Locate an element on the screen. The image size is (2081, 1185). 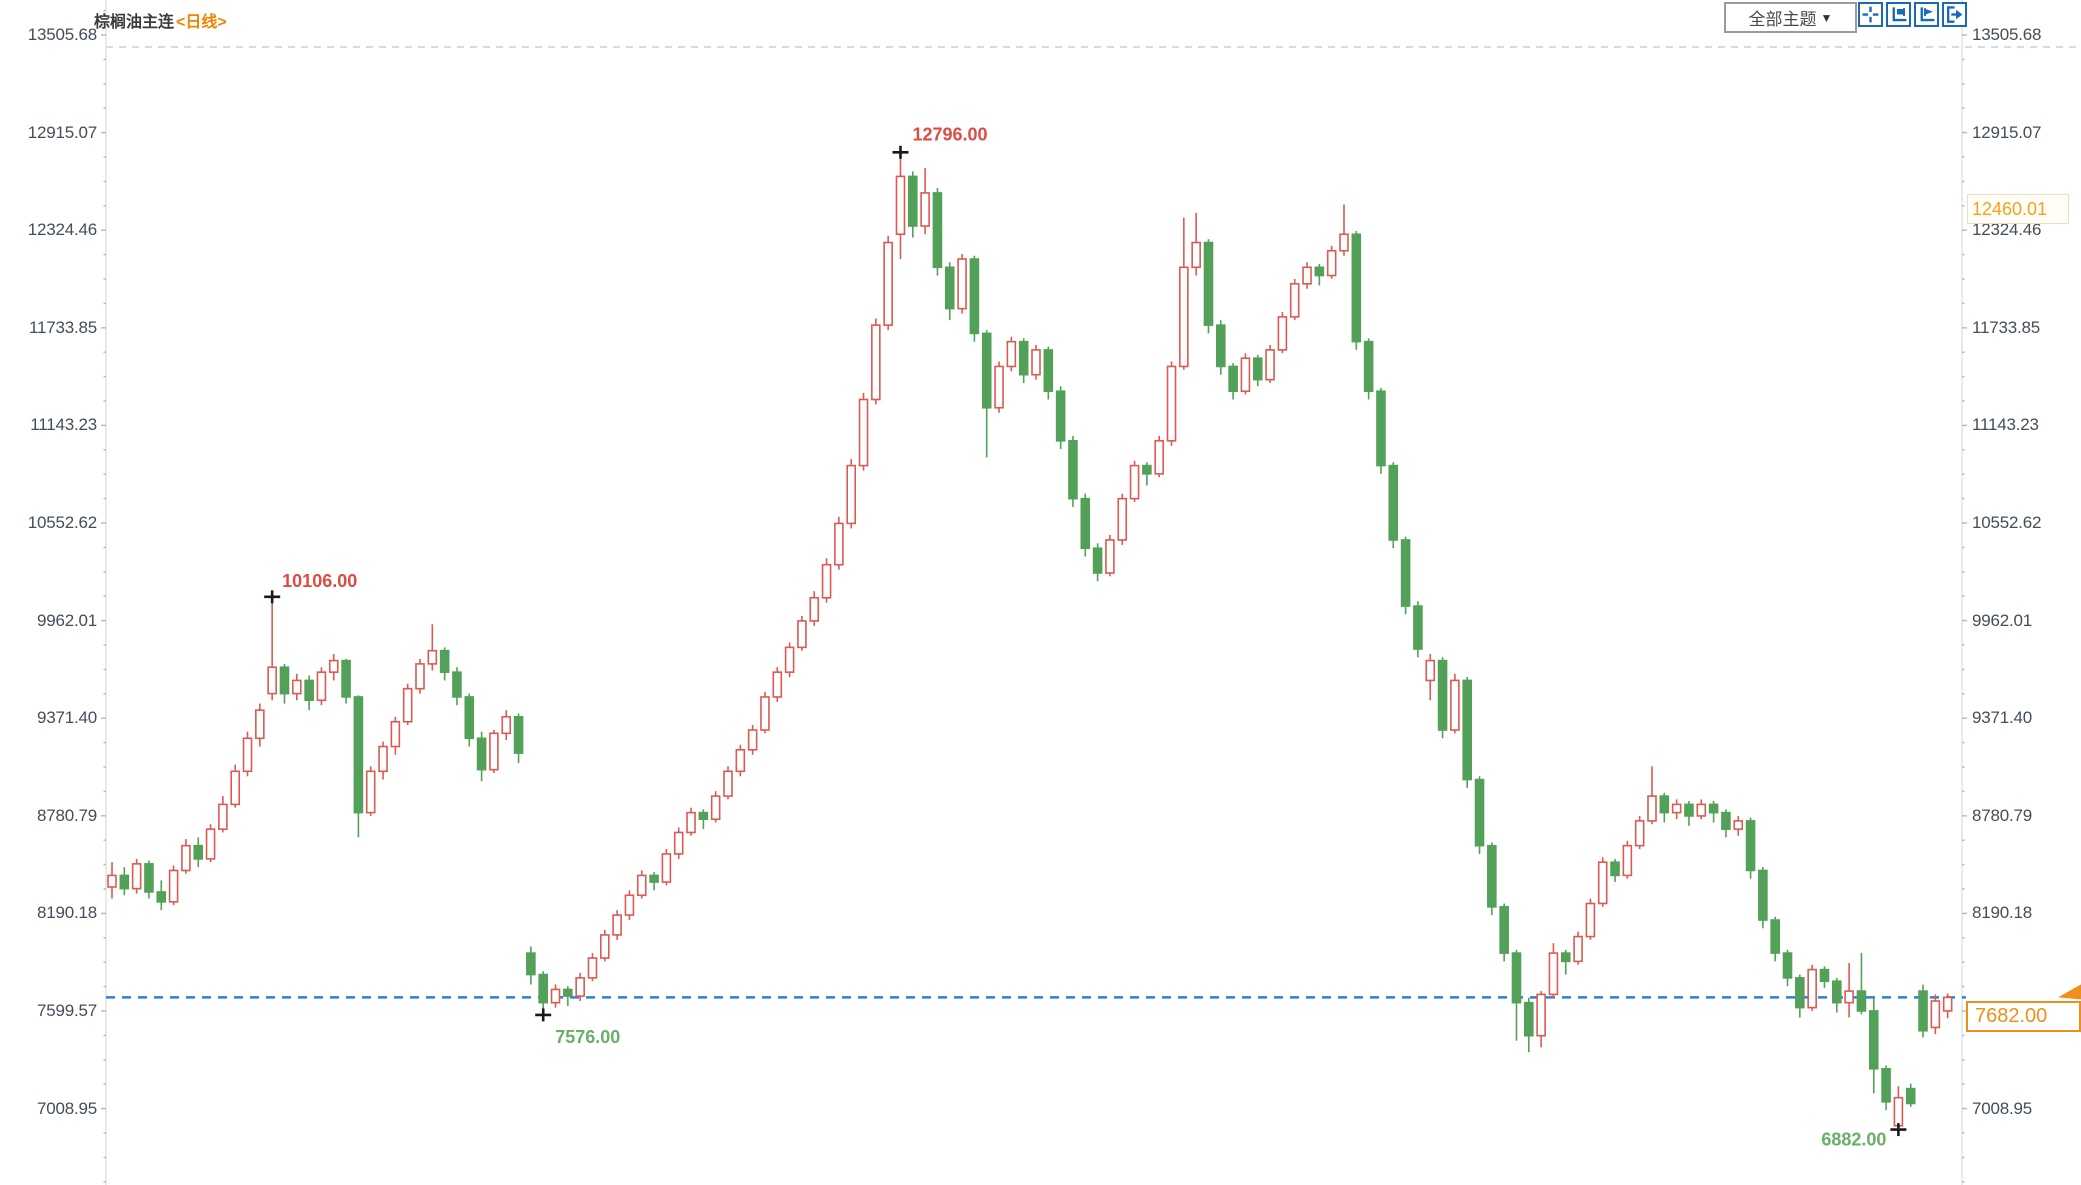
instrument-name: 棕榈油主连 is located at coordinates (134, 22).